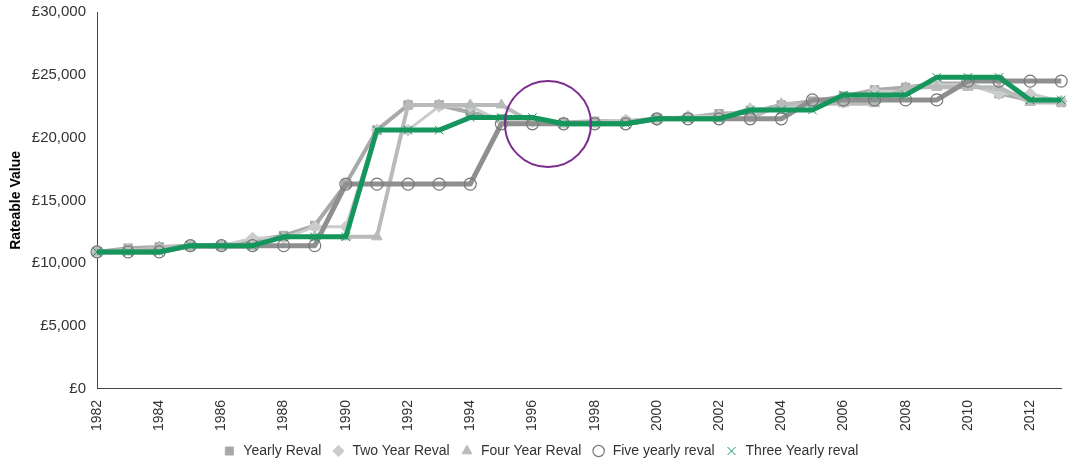  What do you see at coordinates (655, 415) in the screenshot?
I see `x-tick-label: 2000` at bounding box center [655, 415].